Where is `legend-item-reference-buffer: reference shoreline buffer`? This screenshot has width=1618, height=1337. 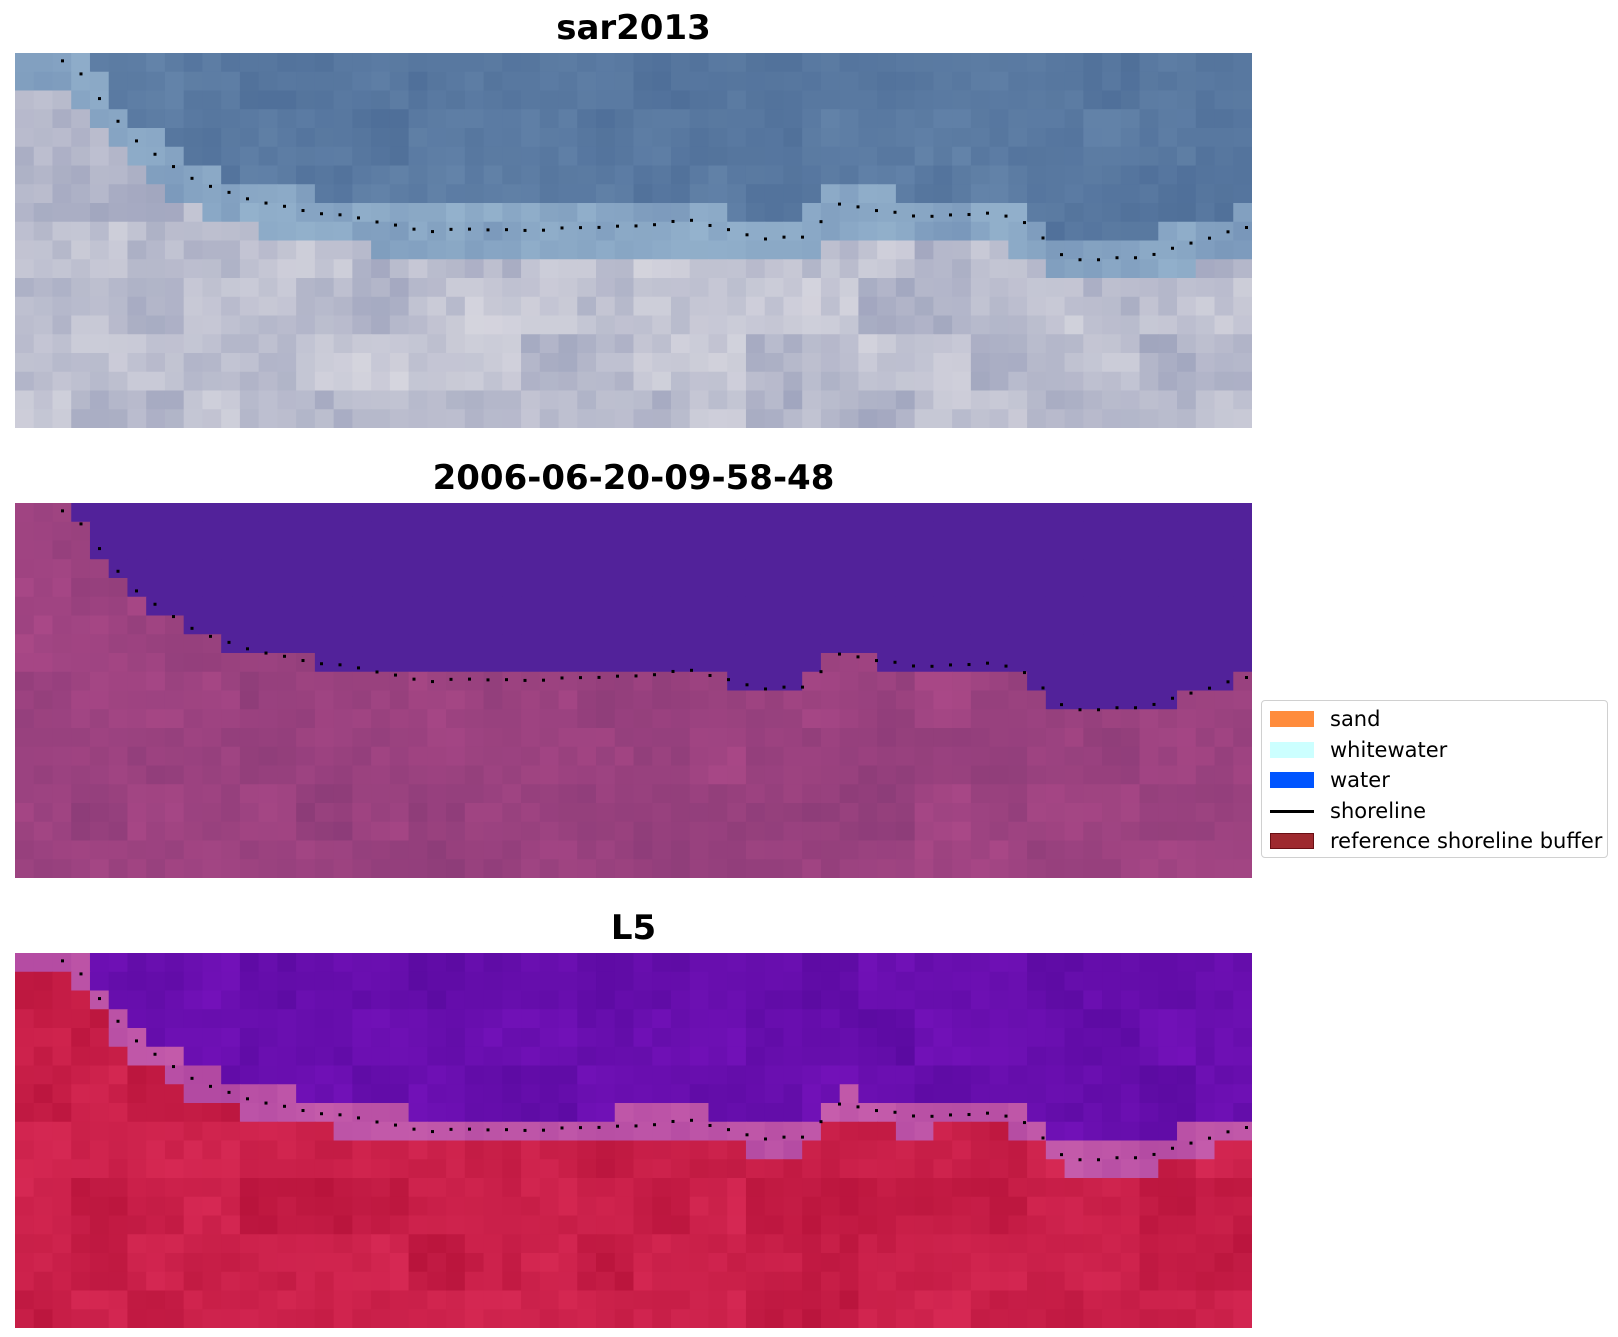 legend-item-reference-buffer: reference shoreline buffer is located at coordinates (1436, 841).